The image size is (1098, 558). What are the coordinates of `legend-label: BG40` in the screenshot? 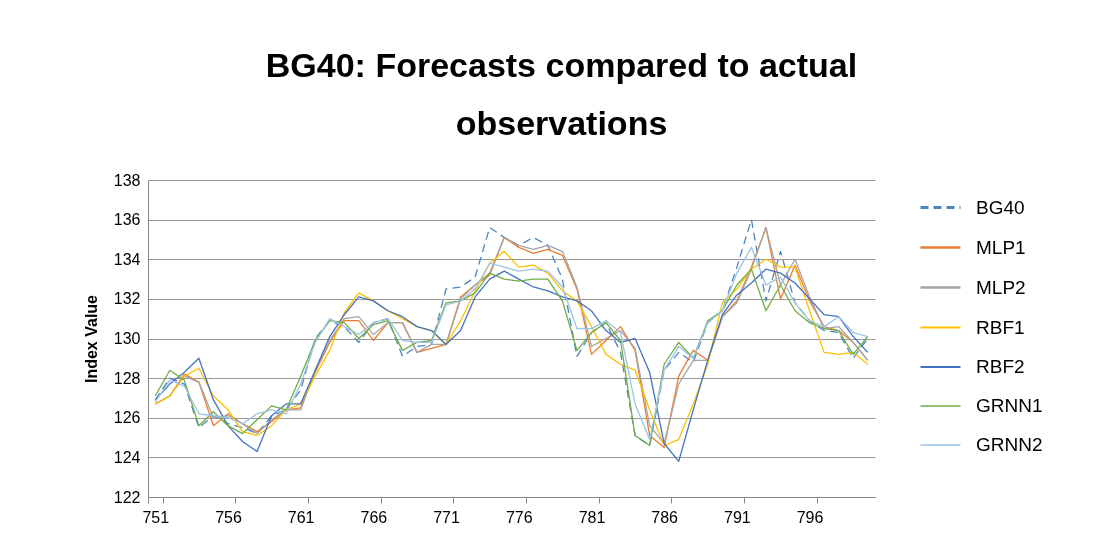 It's located at (1000, 207).